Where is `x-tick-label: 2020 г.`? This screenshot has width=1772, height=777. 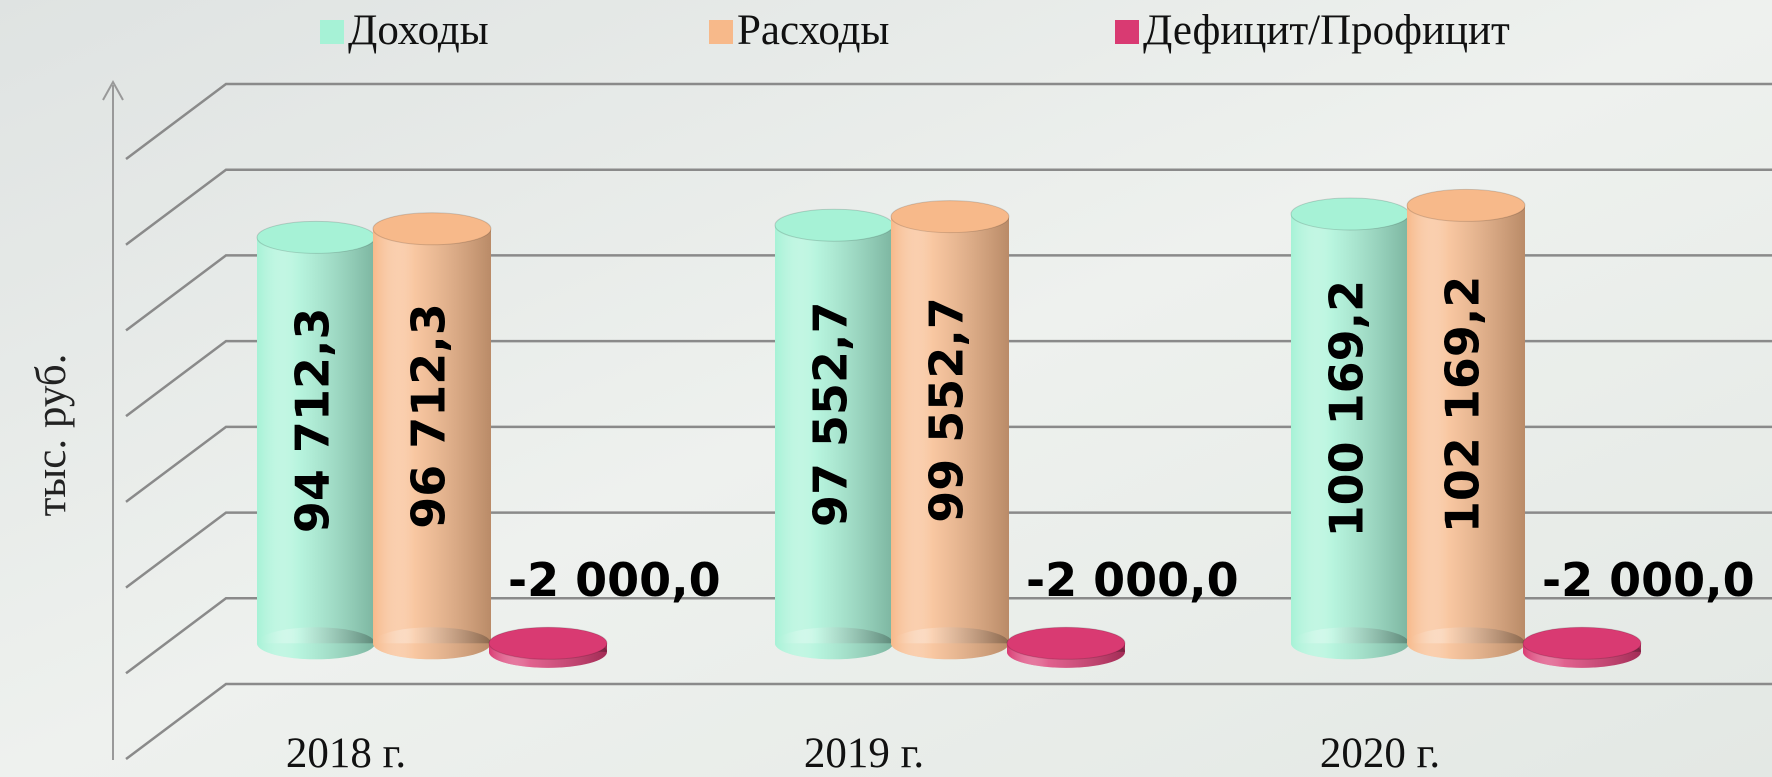 x-tick-label: 2020 г. is located at coordinates (1380, 753).